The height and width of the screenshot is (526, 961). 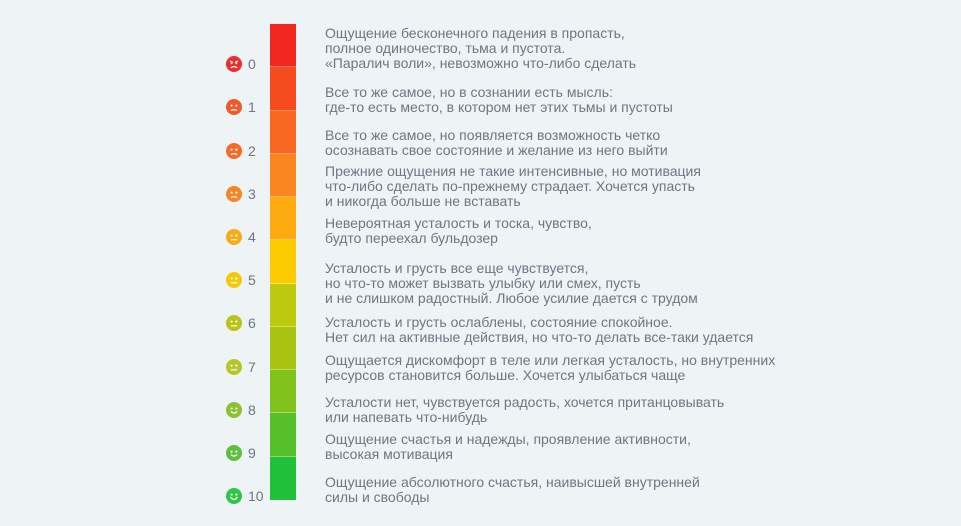 What do you see at coordinates (246, 64) in the screenshot?
I see `level-marker-0: 0` at bounding box center [246, 64].